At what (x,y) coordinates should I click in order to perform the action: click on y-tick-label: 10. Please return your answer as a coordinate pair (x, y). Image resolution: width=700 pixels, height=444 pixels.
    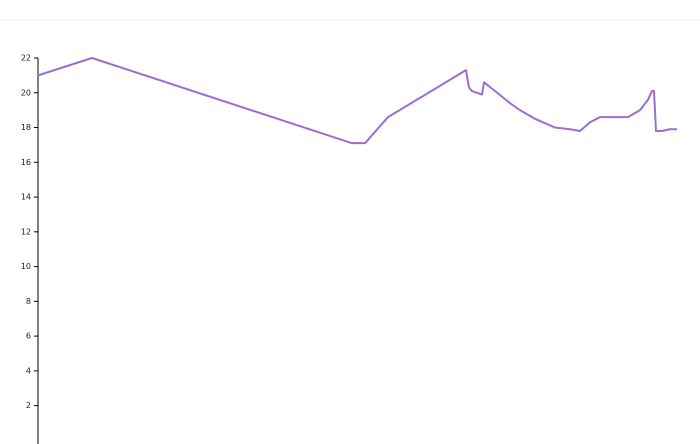
    Looking at the image, I should click on (26, 266).